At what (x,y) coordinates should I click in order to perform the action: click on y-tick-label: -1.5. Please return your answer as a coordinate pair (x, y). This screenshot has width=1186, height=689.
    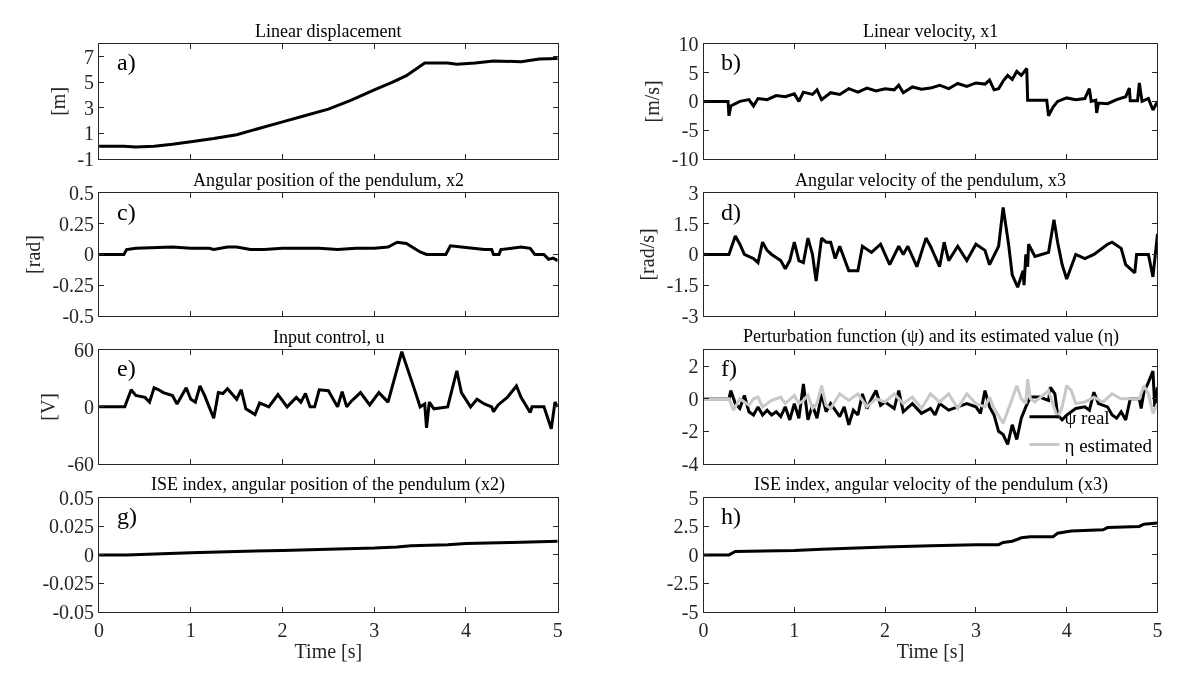
    Looking at the image, I should click on (682, 285).